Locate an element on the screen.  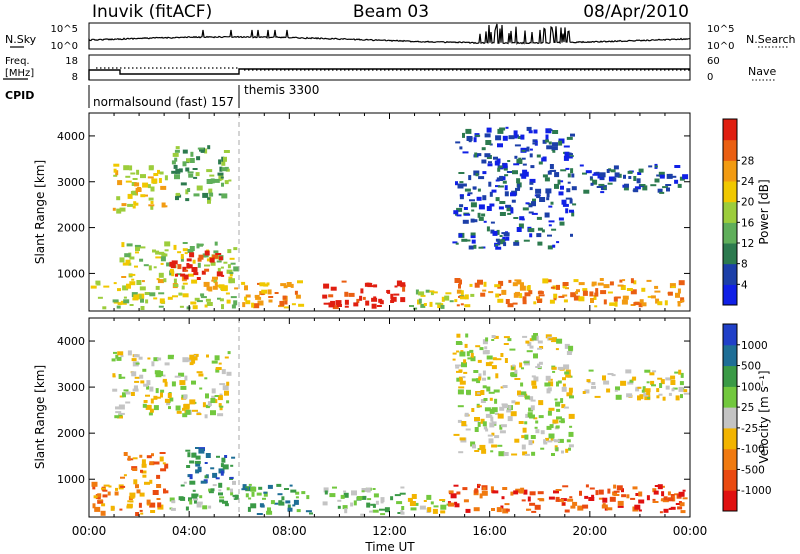
time-tick-label: 16:00 is located at coordinates (489, 531).